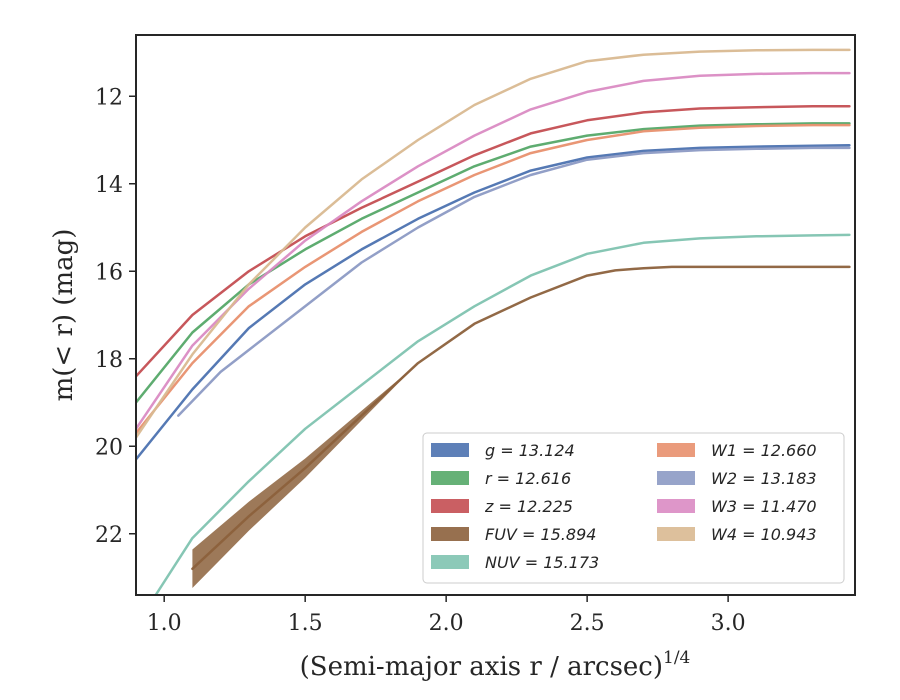 This screenshot has width=900, height=700. Describe the element at coordinates (450, 506) in the screenshot. I see `legend-swatch-z` at that location.